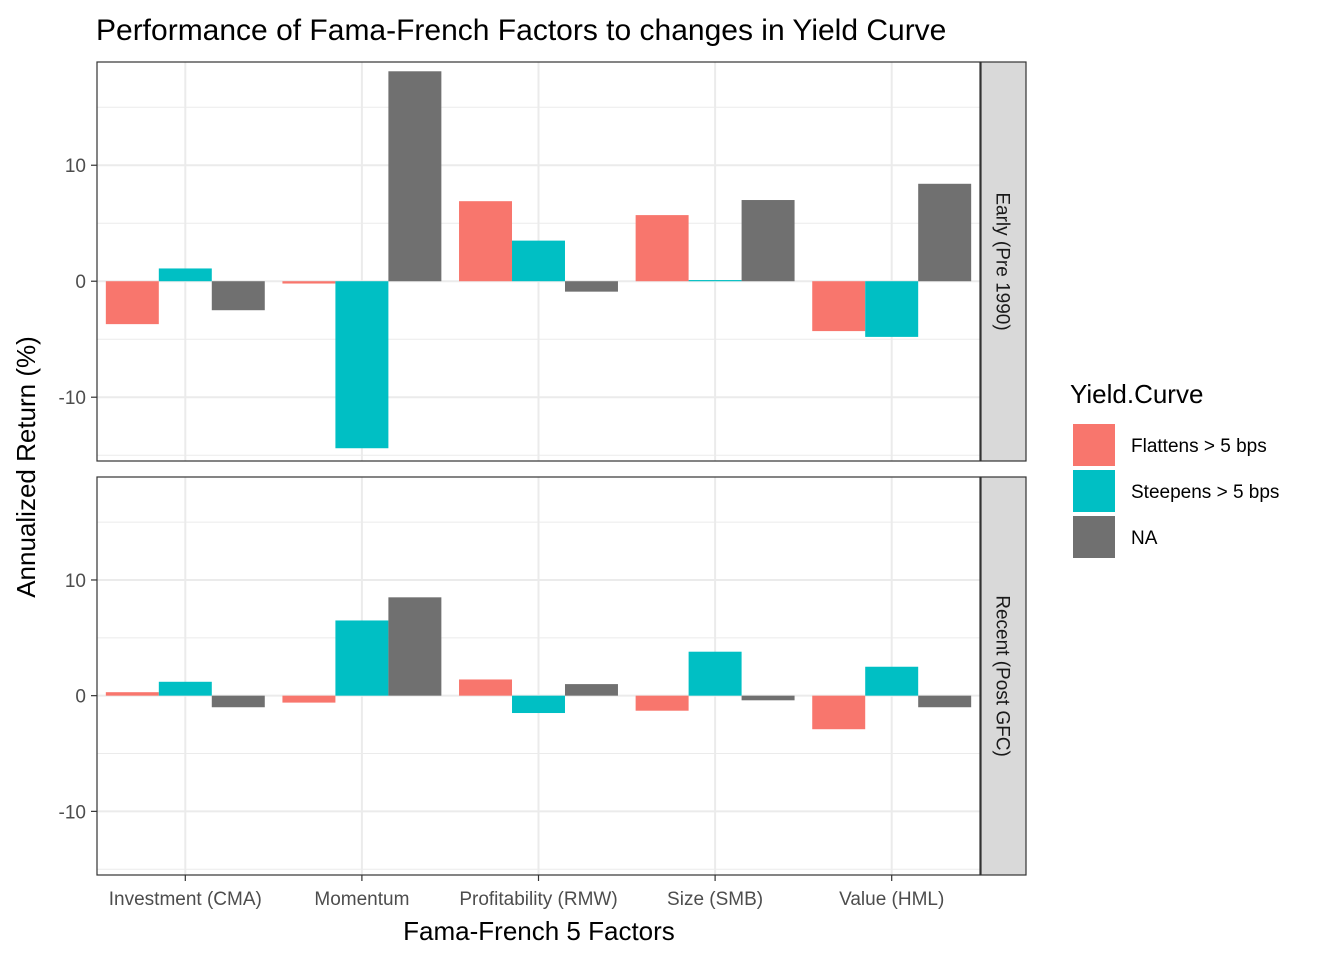  I want to click on legend-label: Flattens > 5 bps, so click(1199, 446).